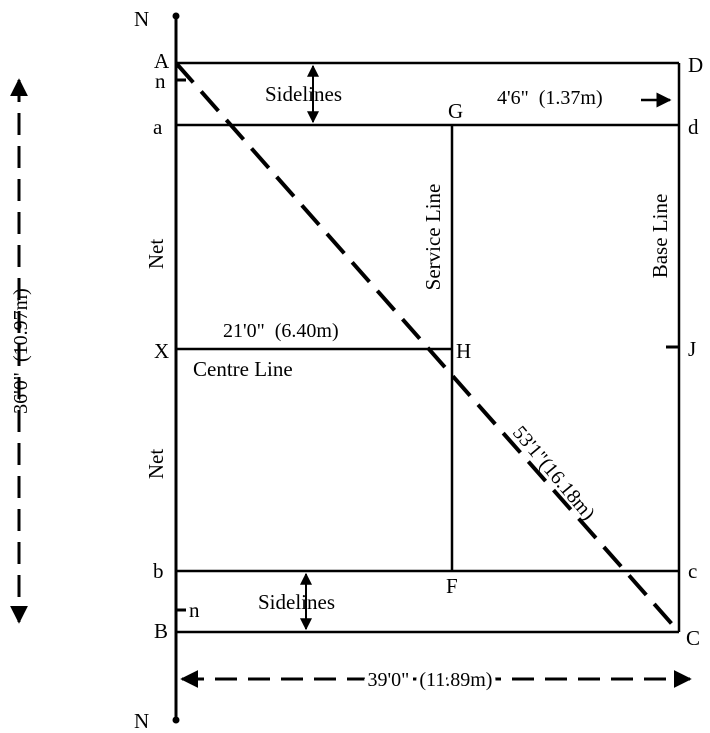 The height and width of the screenshot is (733, 710). Describe the element at coordinates (692, 571) in the screenshot. I see `label-c: c` at that location.